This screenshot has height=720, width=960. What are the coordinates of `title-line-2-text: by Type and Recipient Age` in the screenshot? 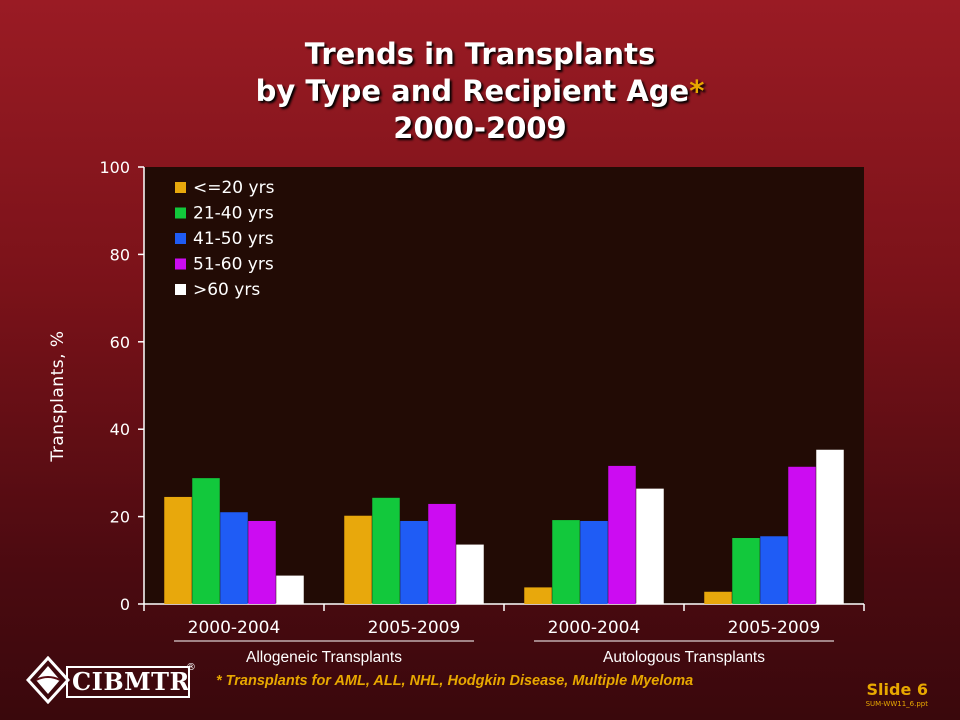 It's located at (472, 91).